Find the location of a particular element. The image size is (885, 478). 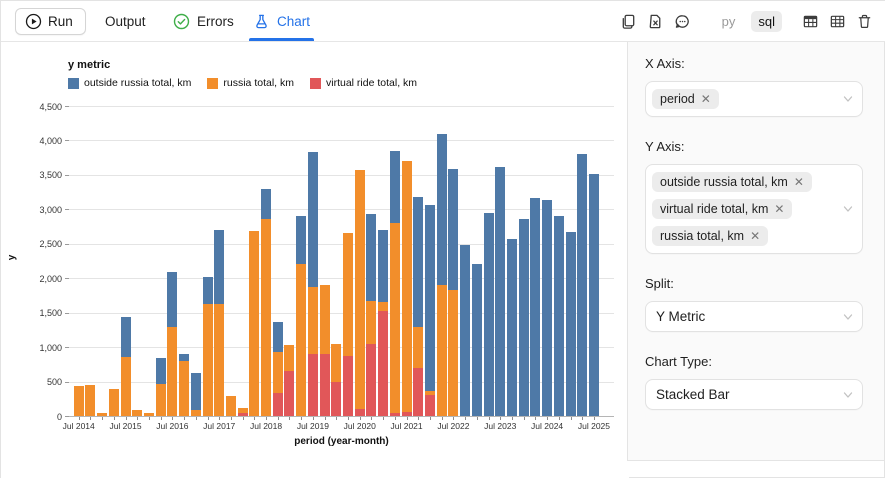

tab-chart: Chart is located at coordinates (281, 21).